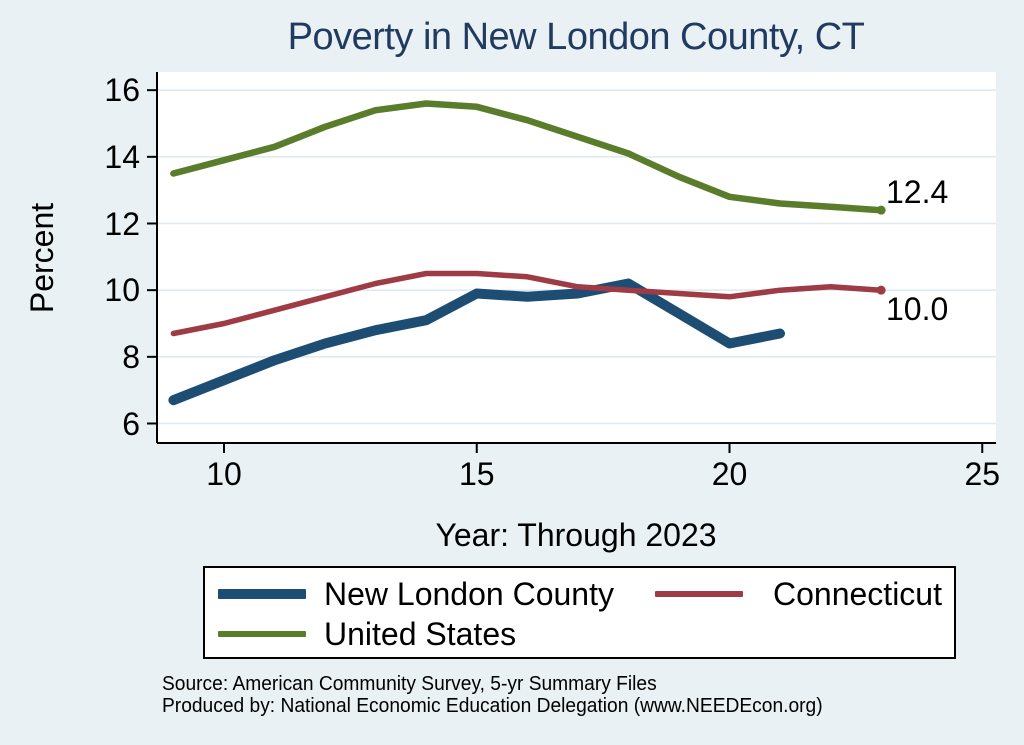 This screenshot has height=745, width=1024. Describe the element at coordinates (699, 594) in the screenshot. I see `legend-swatch-connecticut` at that location.